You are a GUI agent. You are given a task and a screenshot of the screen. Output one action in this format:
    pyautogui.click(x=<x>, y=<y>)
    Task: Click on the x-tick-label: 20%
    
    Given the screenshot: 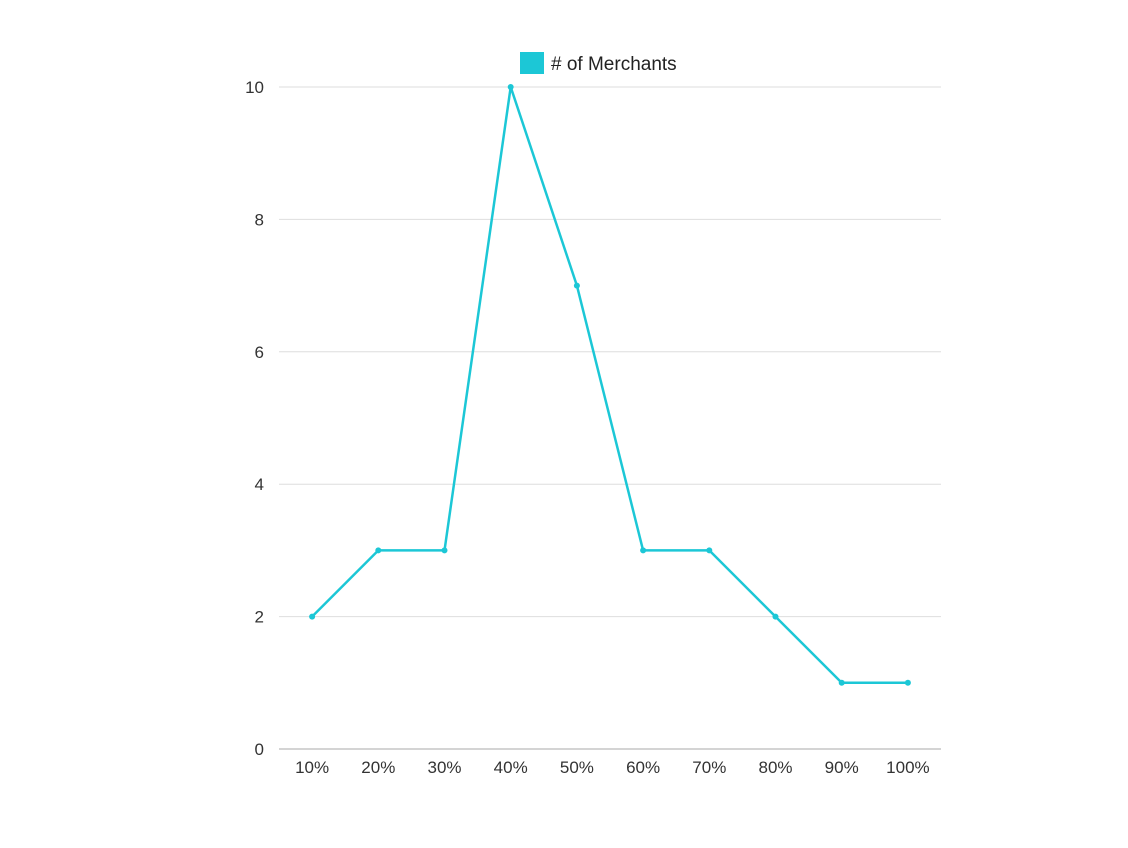 What is the action you would take?
    pyautogui.click(x=378, y=767)
    